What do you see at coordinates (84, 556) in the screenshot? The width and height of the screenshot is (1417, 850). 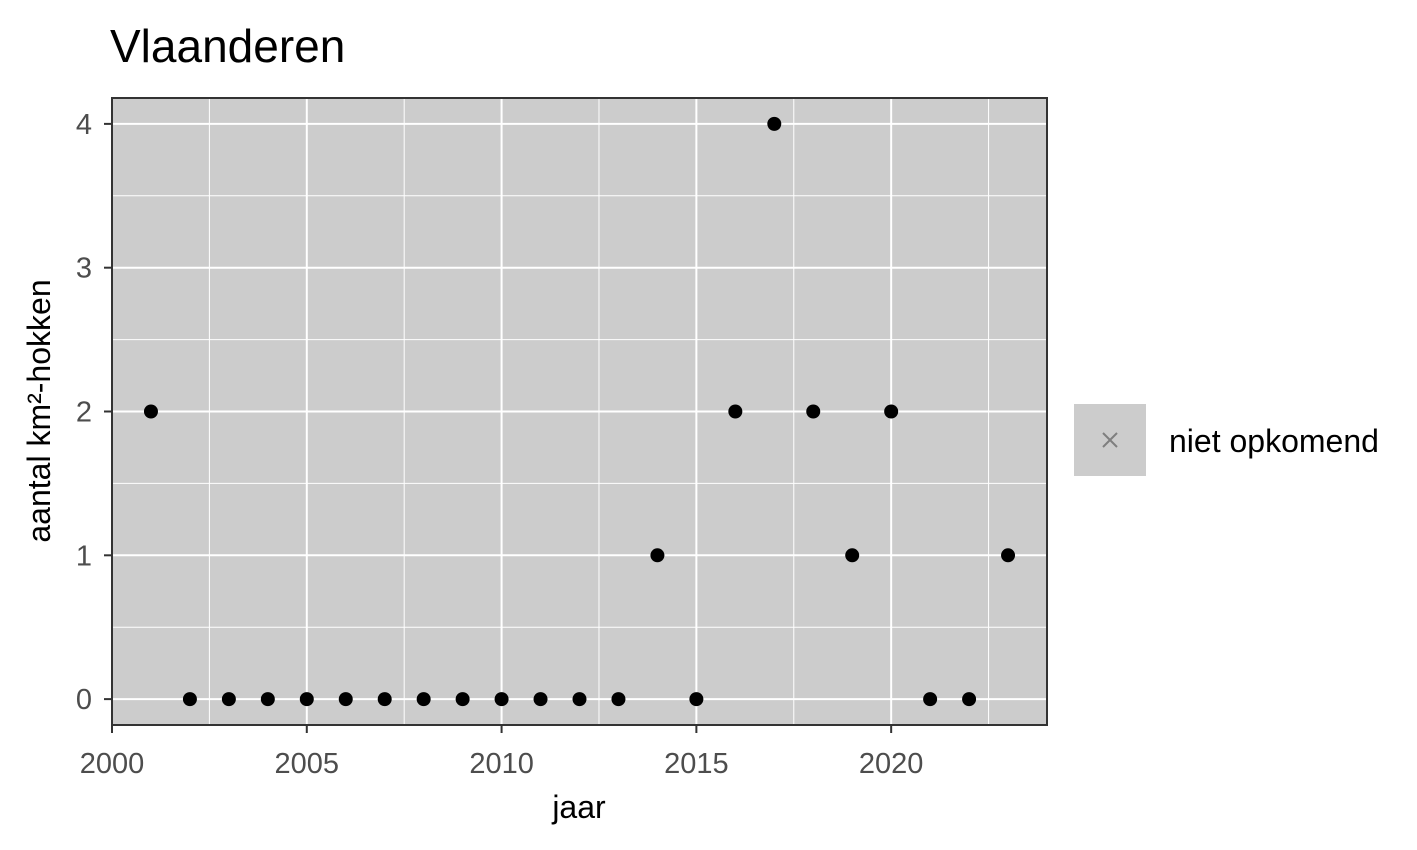 I see `y-tick-label: 1` at bounding box center [84, 556].